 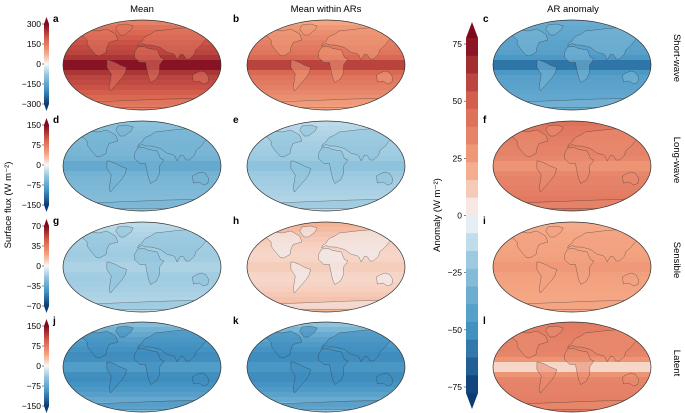 What do you see at coordinates (455, 387) in the screenshot?
I see `anomaly-tick-label: −75` at bounding box center [455, 387].